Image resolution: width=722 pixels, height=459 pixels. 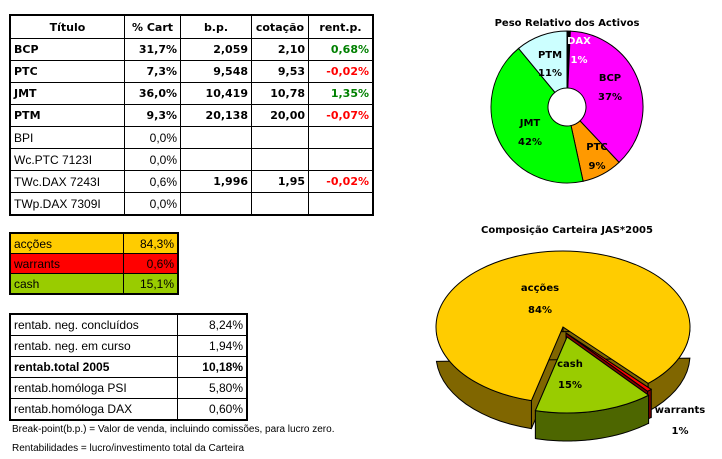 What do you see at coordinates (570, 385) in the screenshot?
I see `pie3d-label-percent: 15%` at bounding box center [570, 385].